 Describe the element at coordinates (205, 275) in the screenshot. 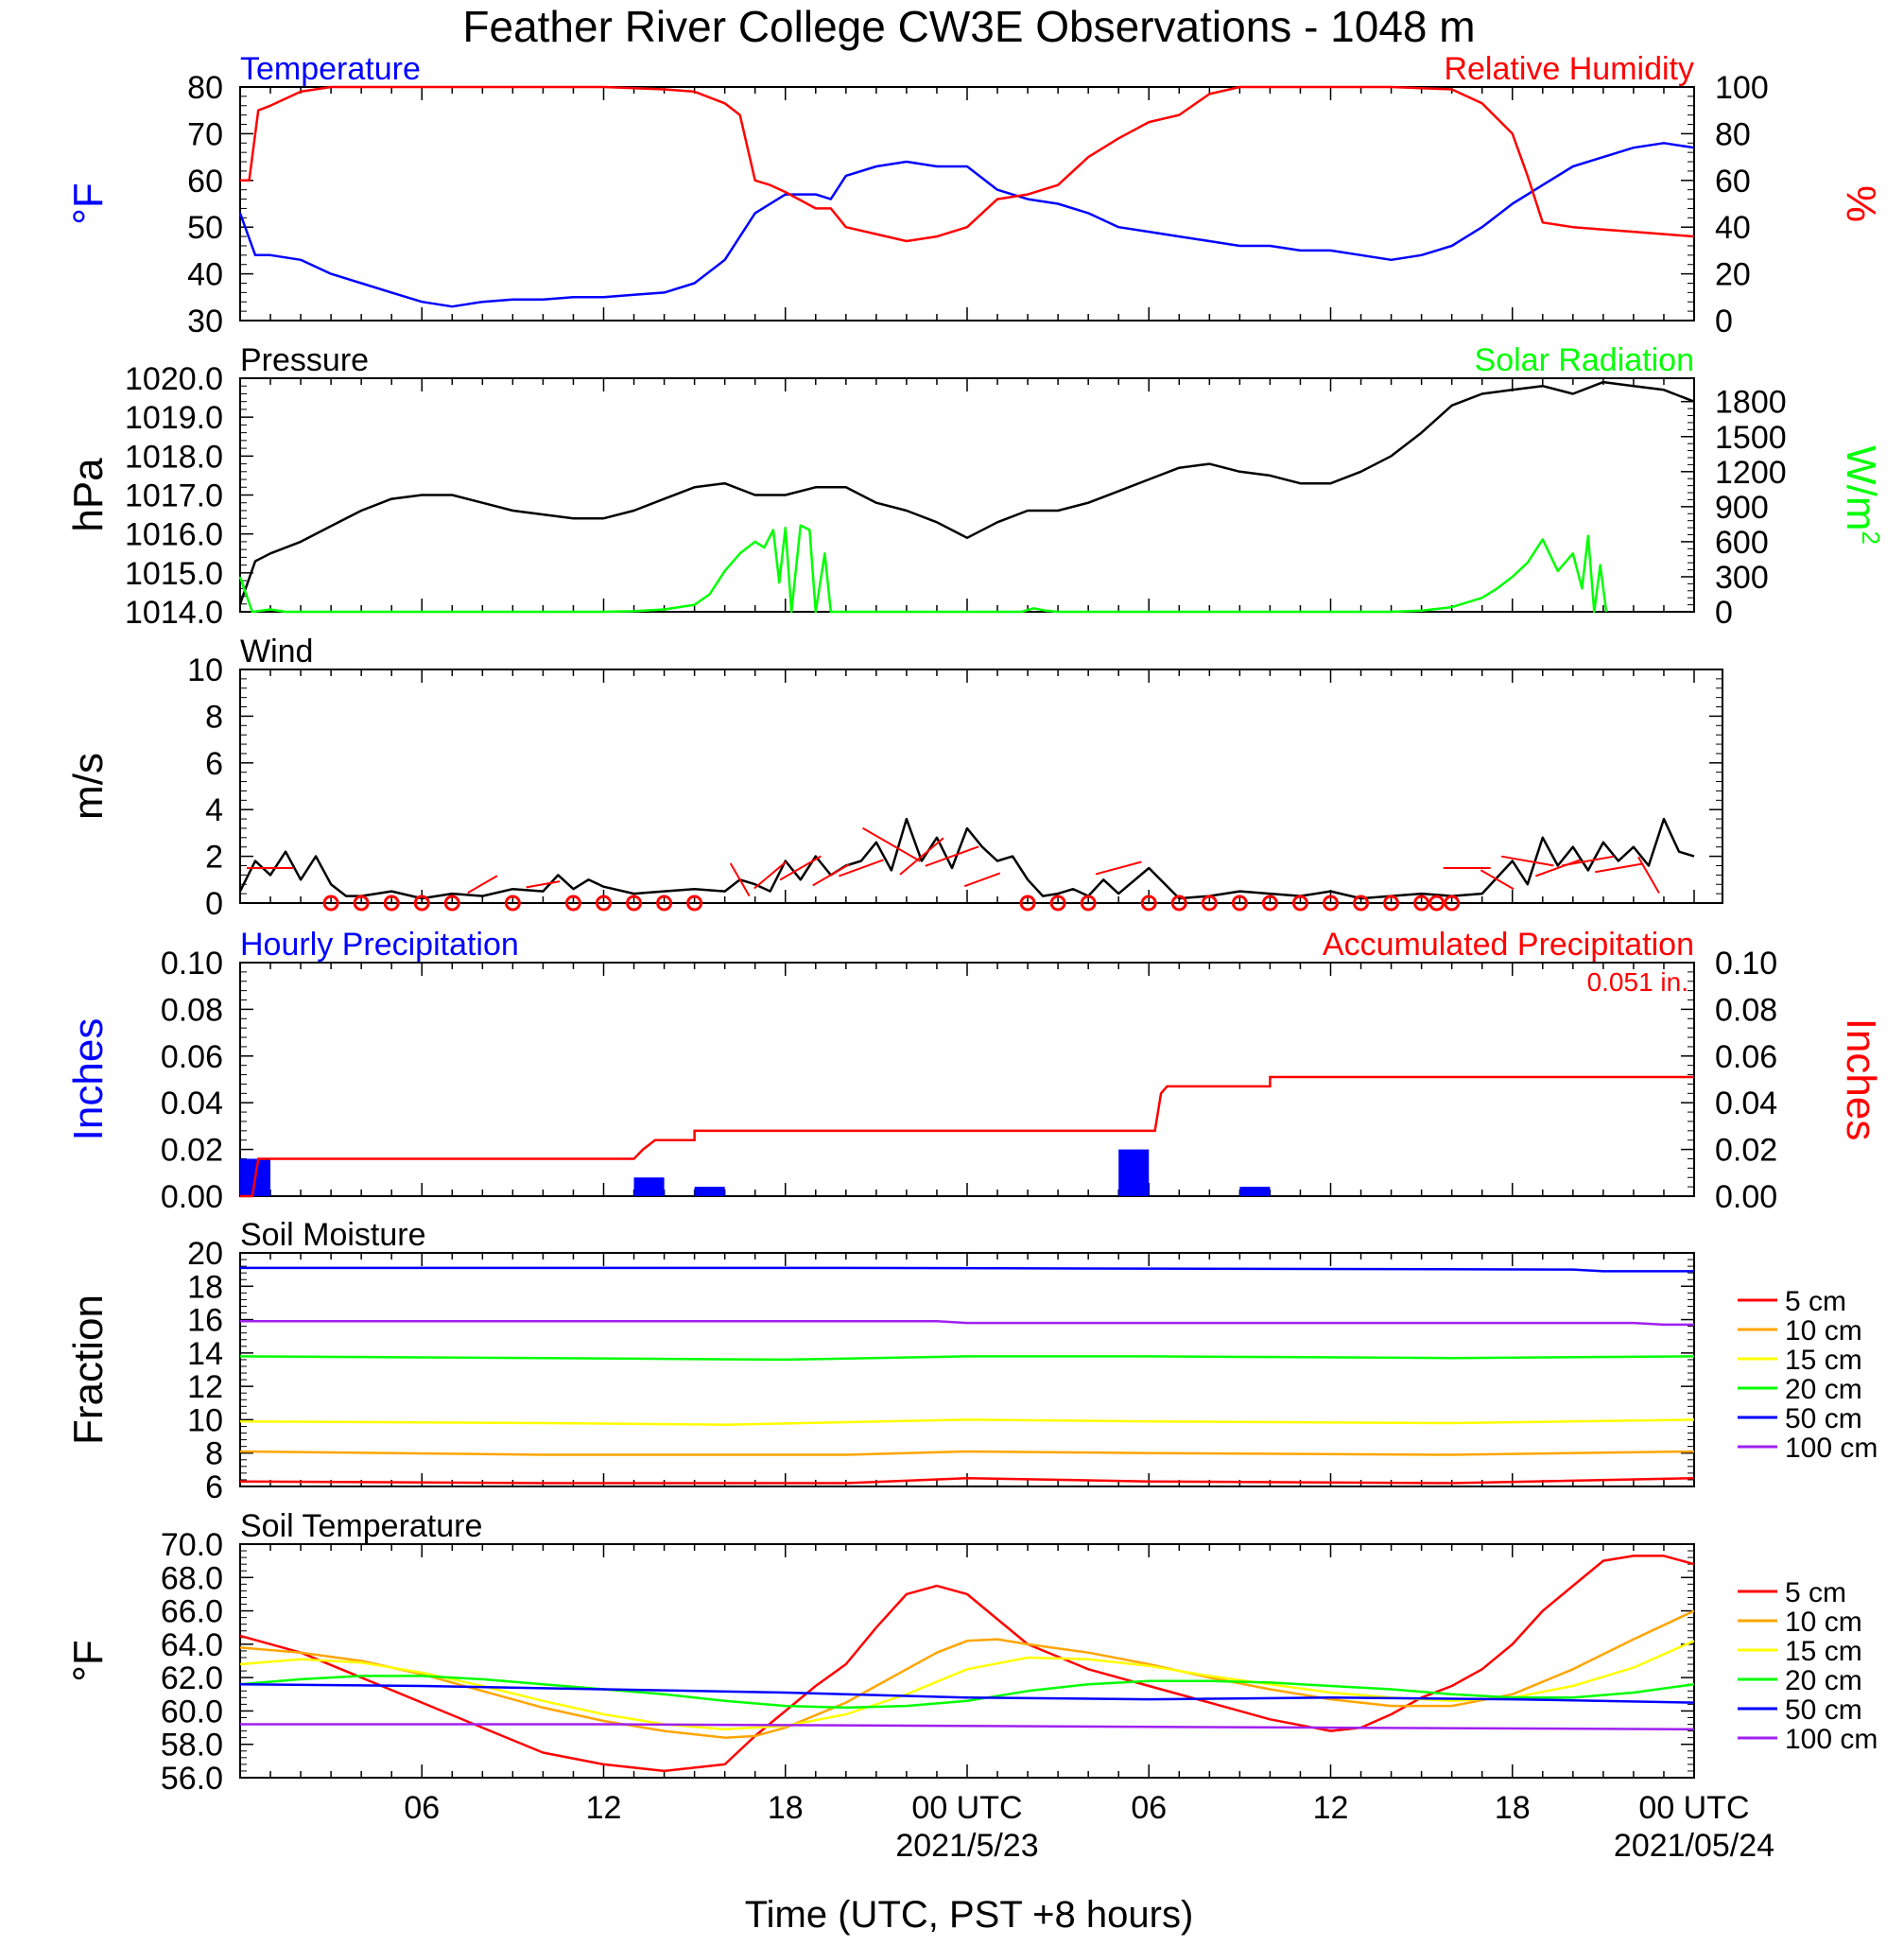

I see `y-tick-label: 40` at that location.